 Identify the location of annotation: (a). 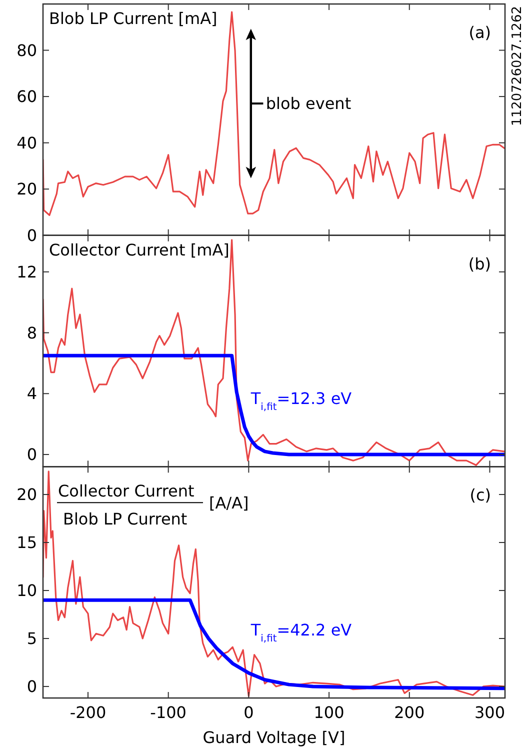
(479, 32).